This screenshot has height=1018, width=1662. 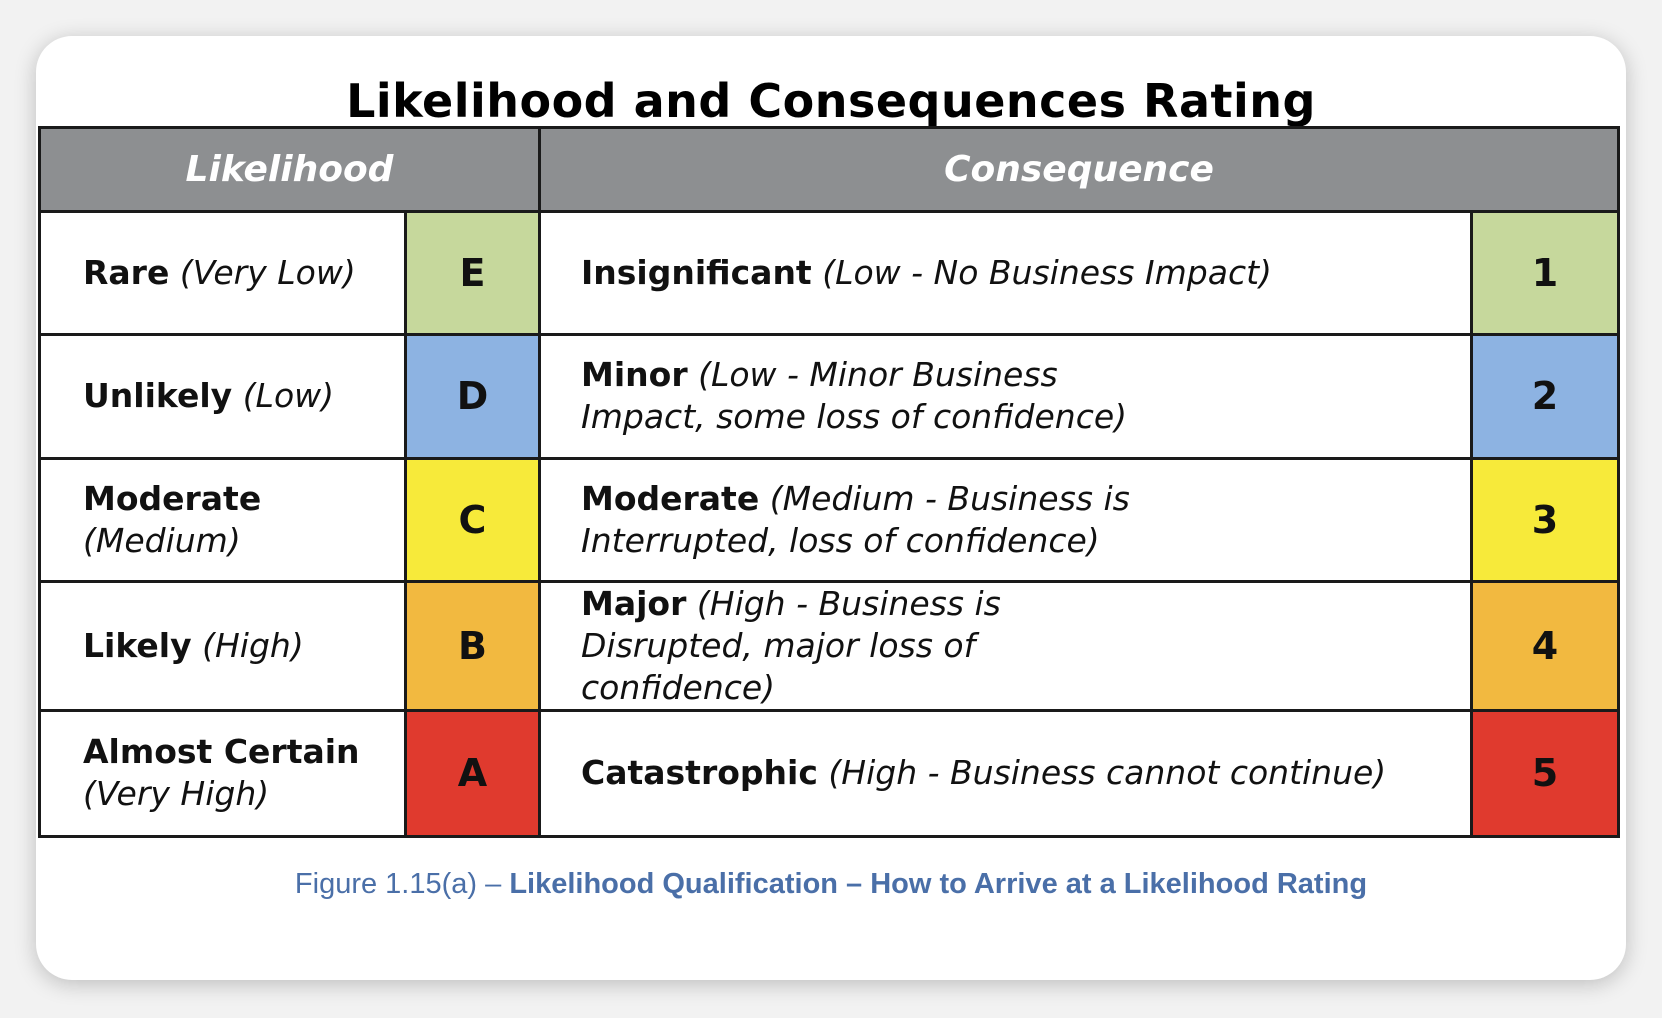 I want to click on likelihood-qualifier: (Very Low), so click(x=267, y=273).